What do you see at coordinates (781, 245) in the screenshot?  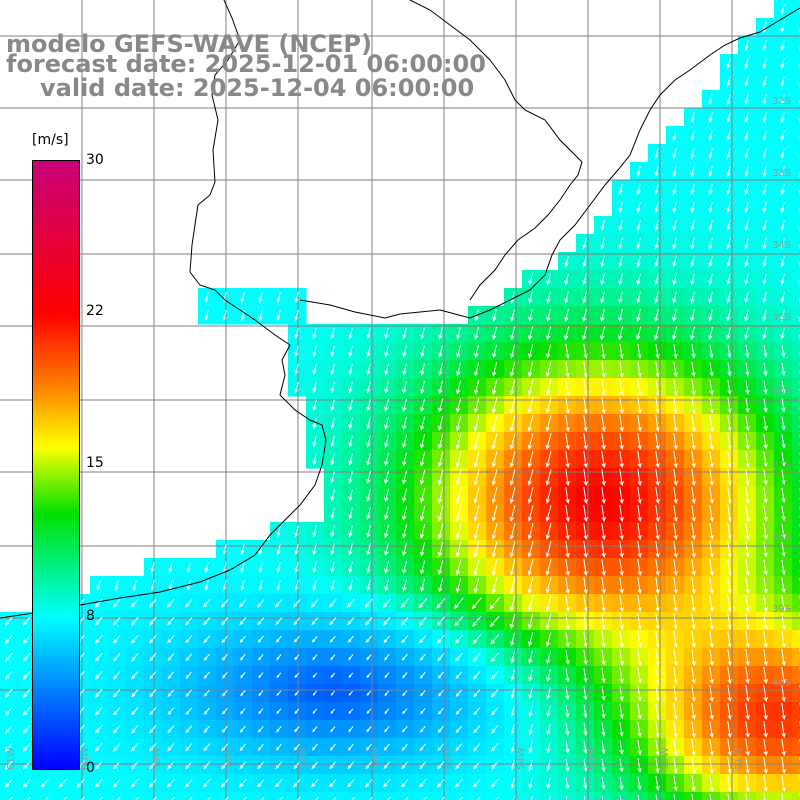 I see `lat-label: 34S` at bounding box center [781, 245].